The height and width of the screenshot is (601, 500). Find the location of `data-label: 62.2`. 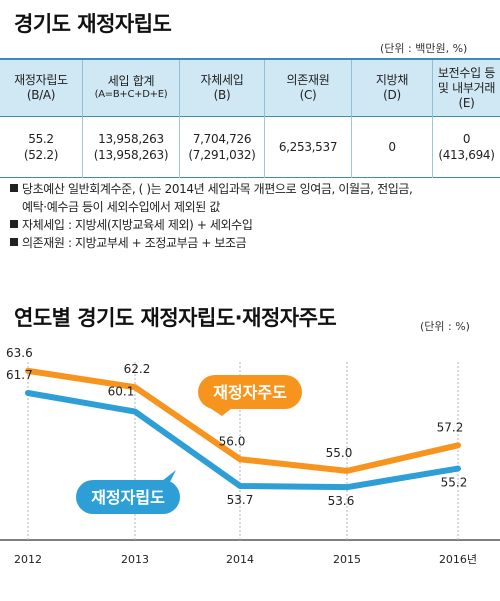

data-label: 62.2 is located at coordinates (137, 369).